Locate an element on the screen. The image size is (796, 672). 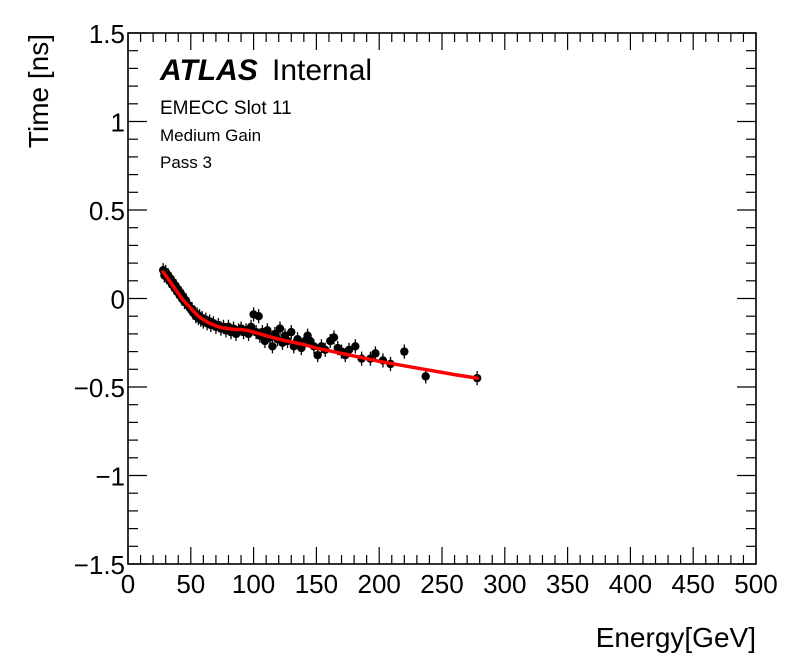
annotation-line-1: EMECC Slot 11 is located at coordinates (226, 108).